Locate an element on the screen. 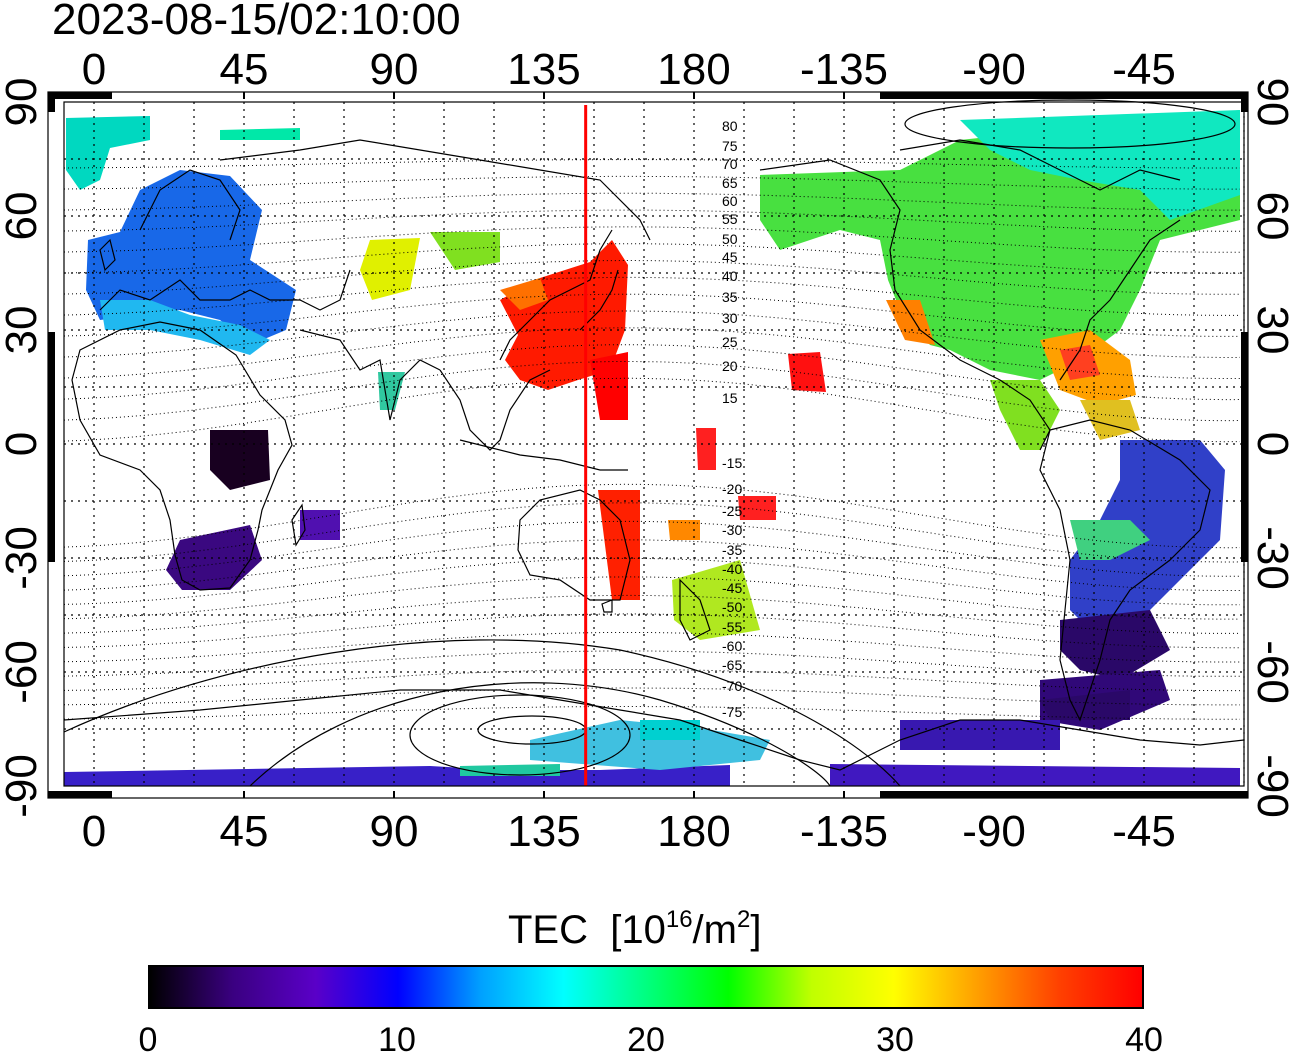 This screenshot has height=1060, width=1294. lon-tick-top: 180 is located at coordinates (693, 69).